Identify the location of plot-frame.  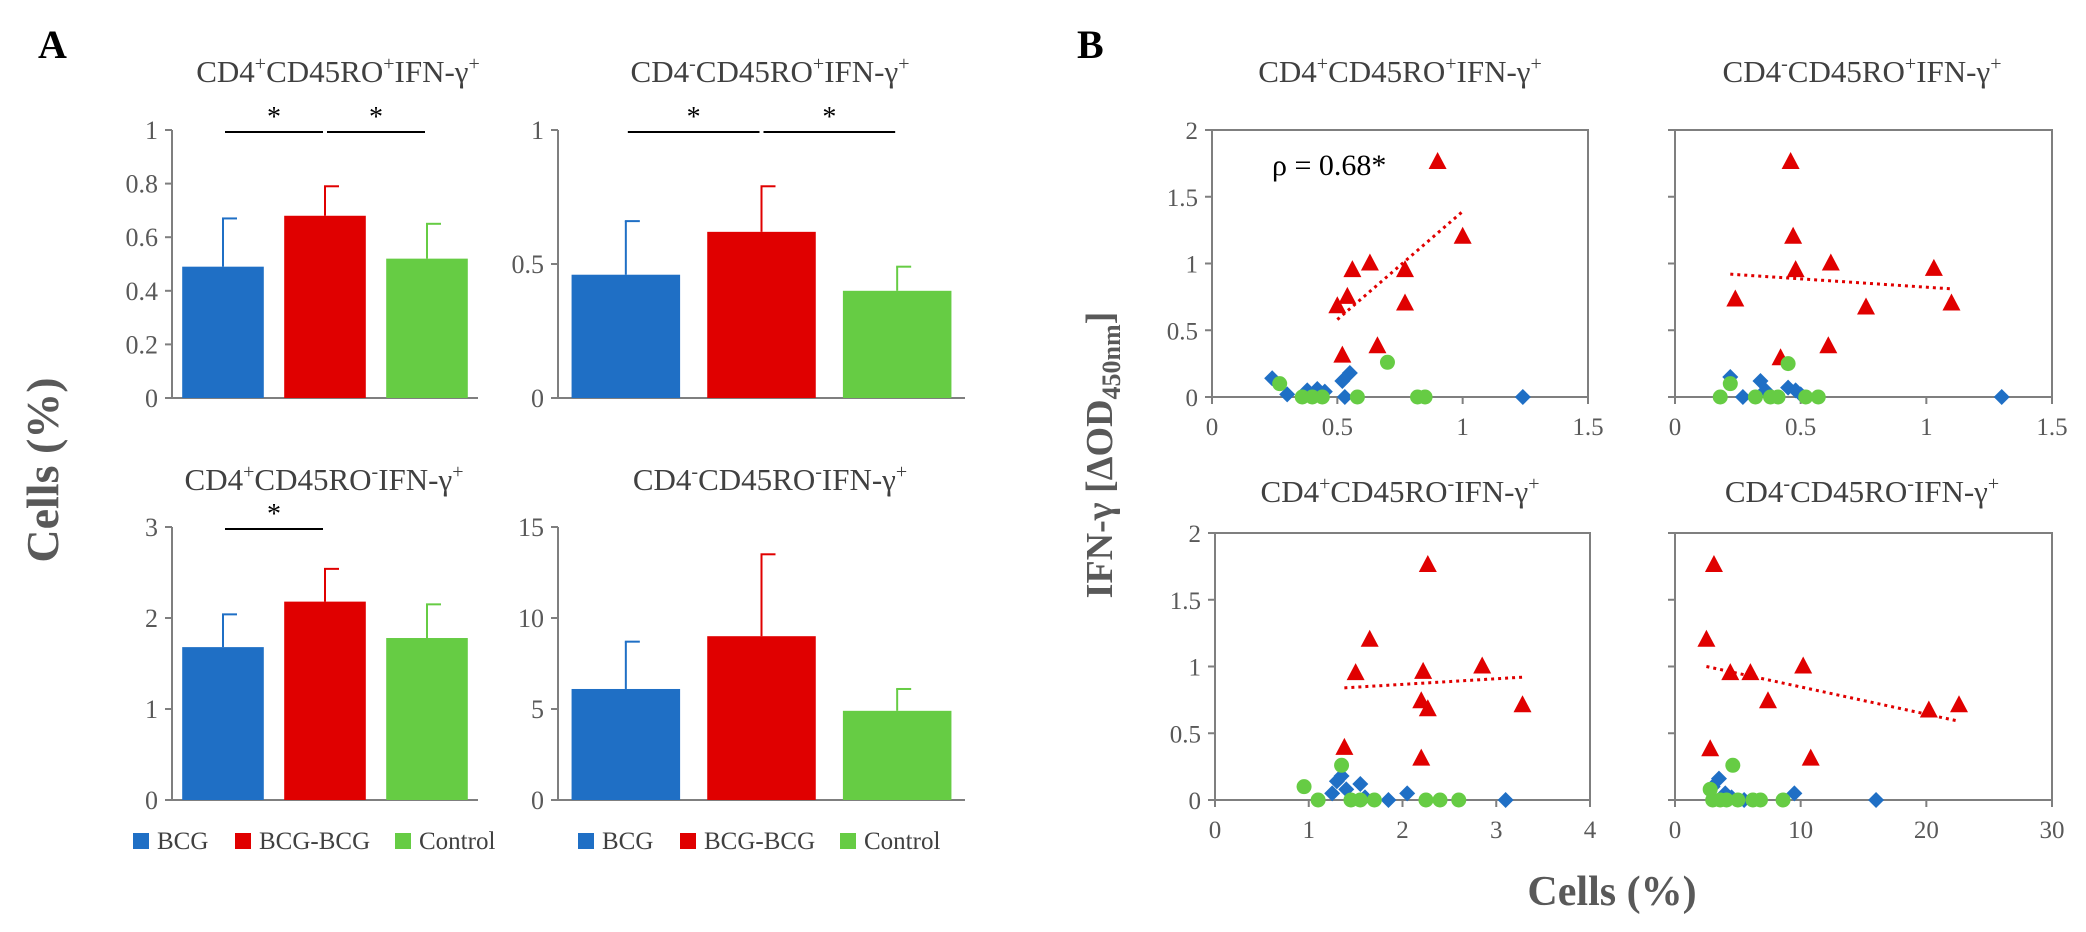
(1402, 666).